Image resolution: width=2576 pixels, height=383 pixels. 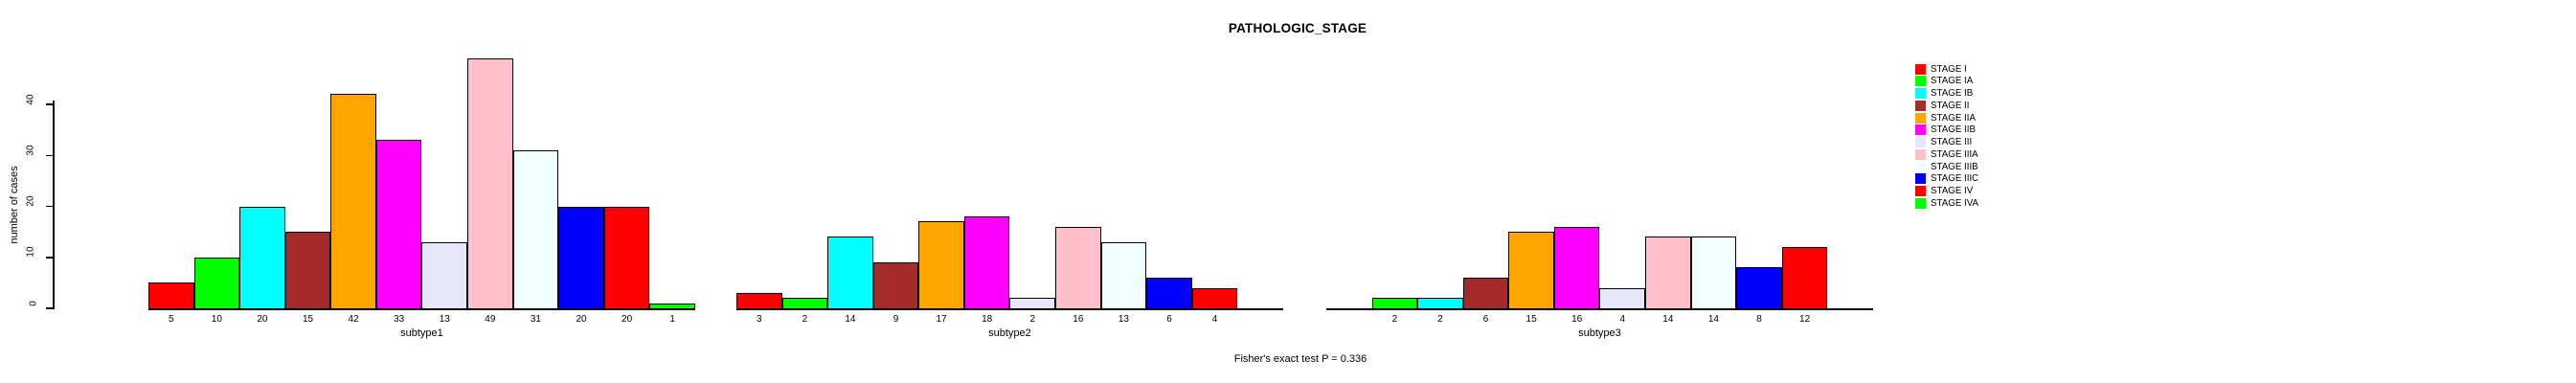 What do you see at coordinates (1952, 142) in the screenshot?
I see `legend-label: STAGE III` at bounding box center [1952, 142].